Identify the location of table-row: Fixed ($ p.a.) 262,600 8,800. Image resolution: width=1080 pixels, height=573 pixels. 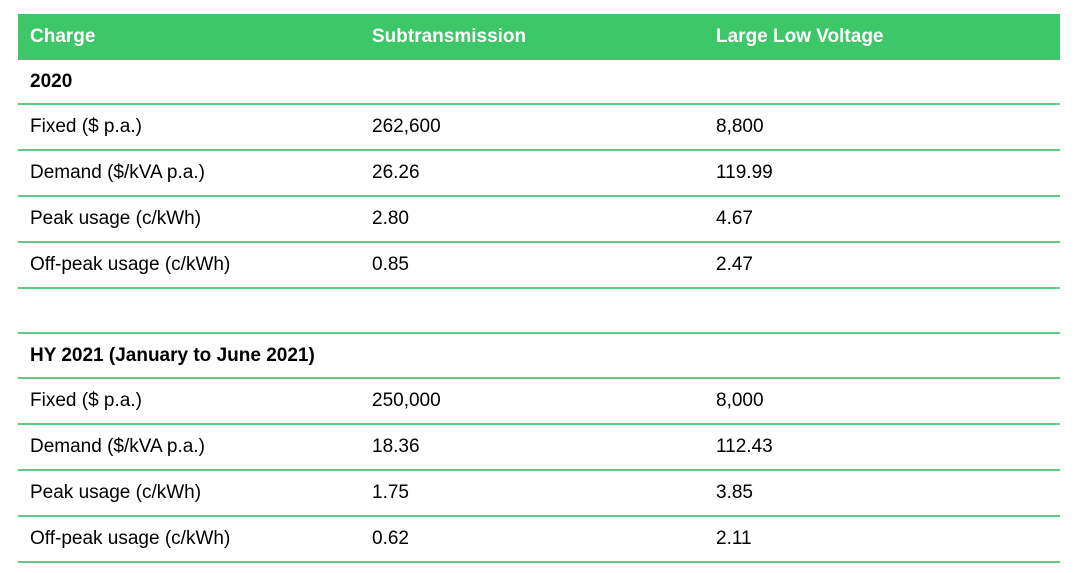
(539, 128).